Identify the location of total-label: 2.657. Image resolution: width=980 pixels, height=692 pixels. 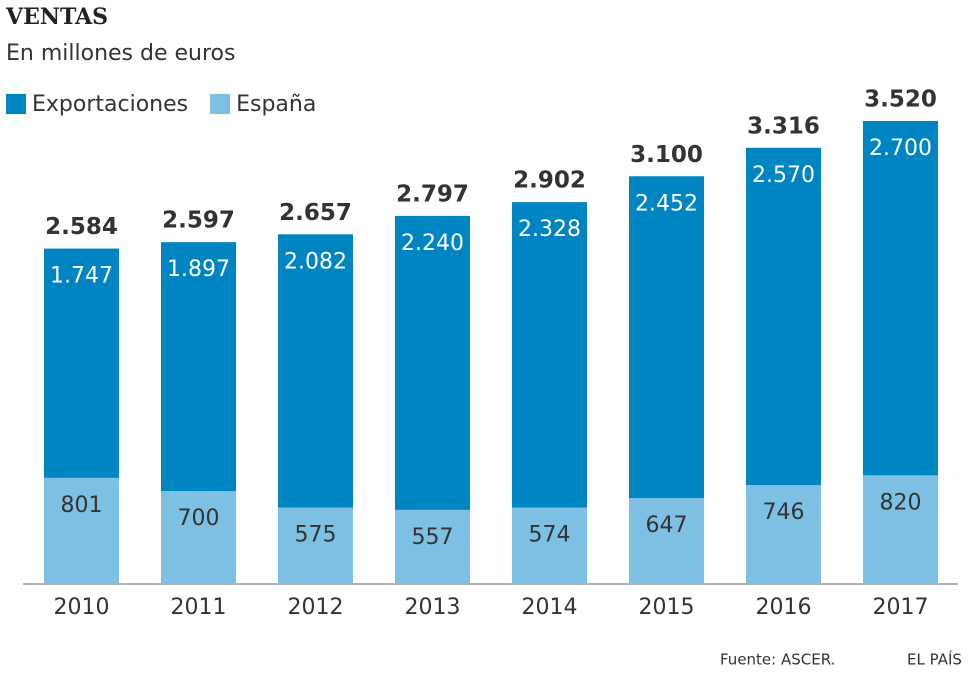
(315, 213).